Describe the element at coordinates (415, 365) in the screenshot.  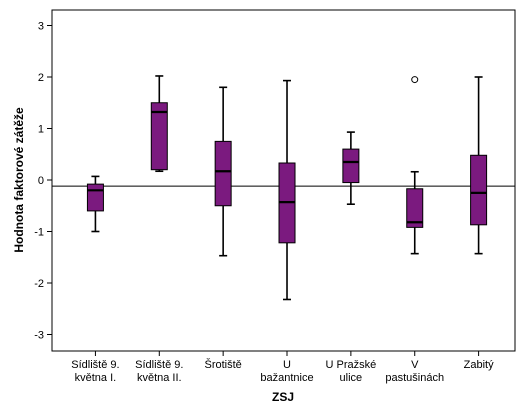
I see `x-category-label: V` at that location.